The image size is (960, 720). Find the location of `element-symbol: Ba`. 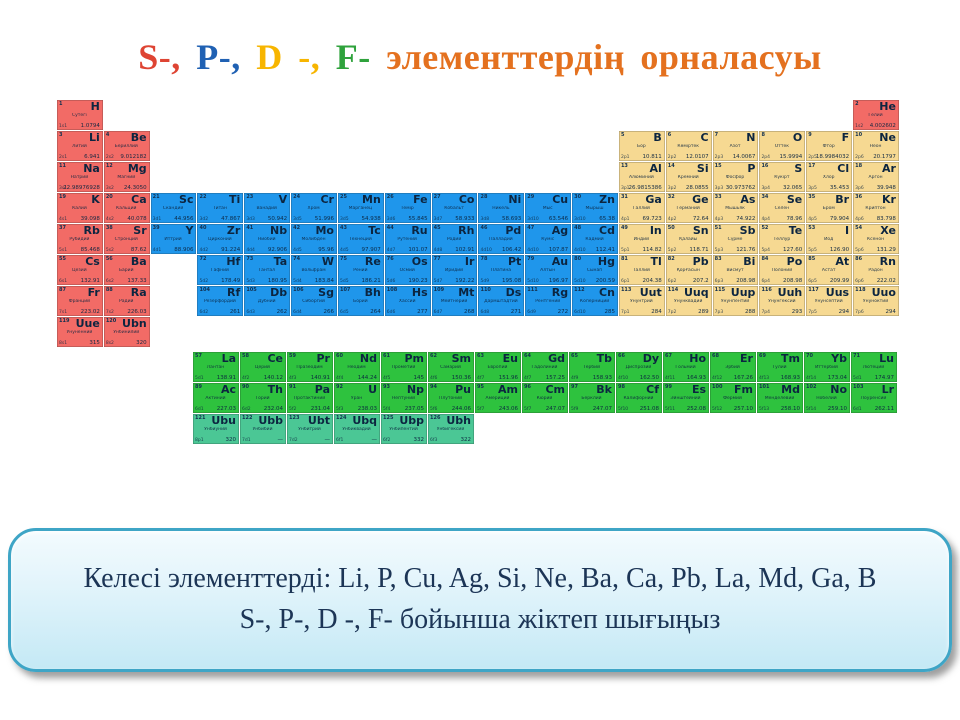

element-symbol: Ba is located at coordinates (138, 261).